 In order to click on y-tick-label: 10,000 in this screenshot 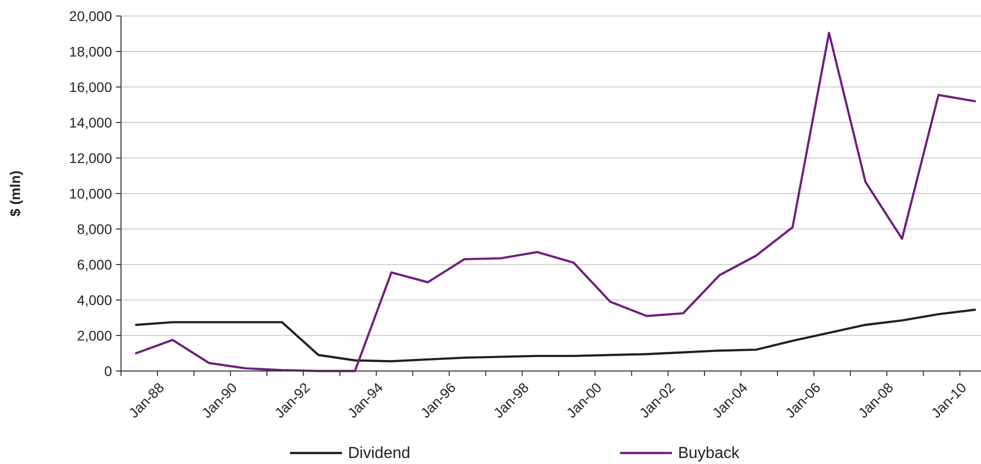, I will do `click(90, 193)`.